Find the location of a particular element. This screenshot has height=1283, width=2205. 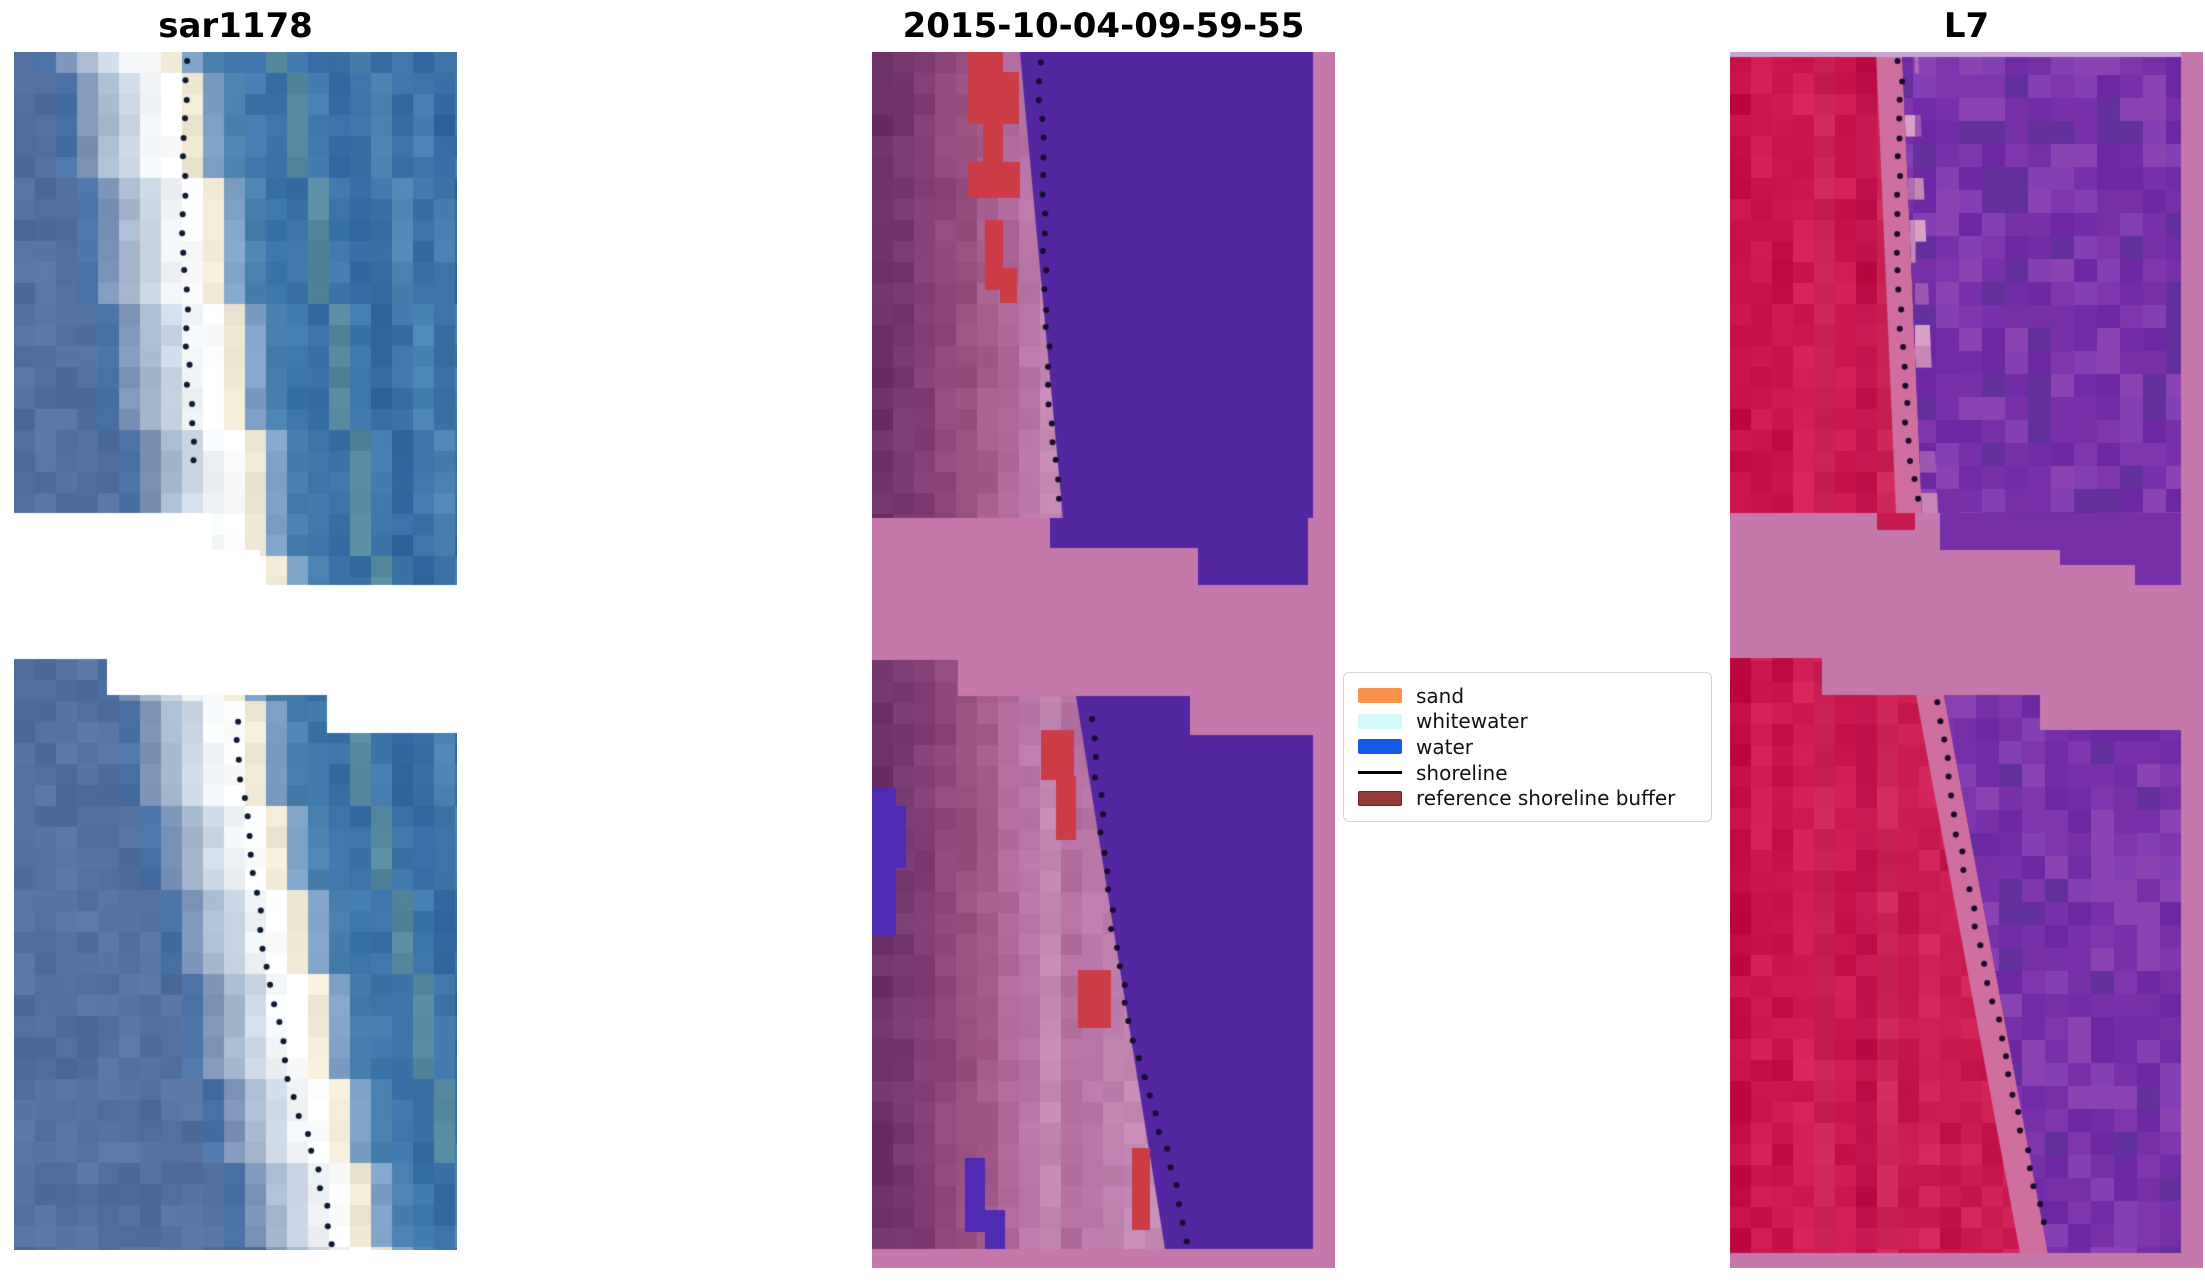

legend-item-whitewater: whitewater is located at coordinates (1527, 722).